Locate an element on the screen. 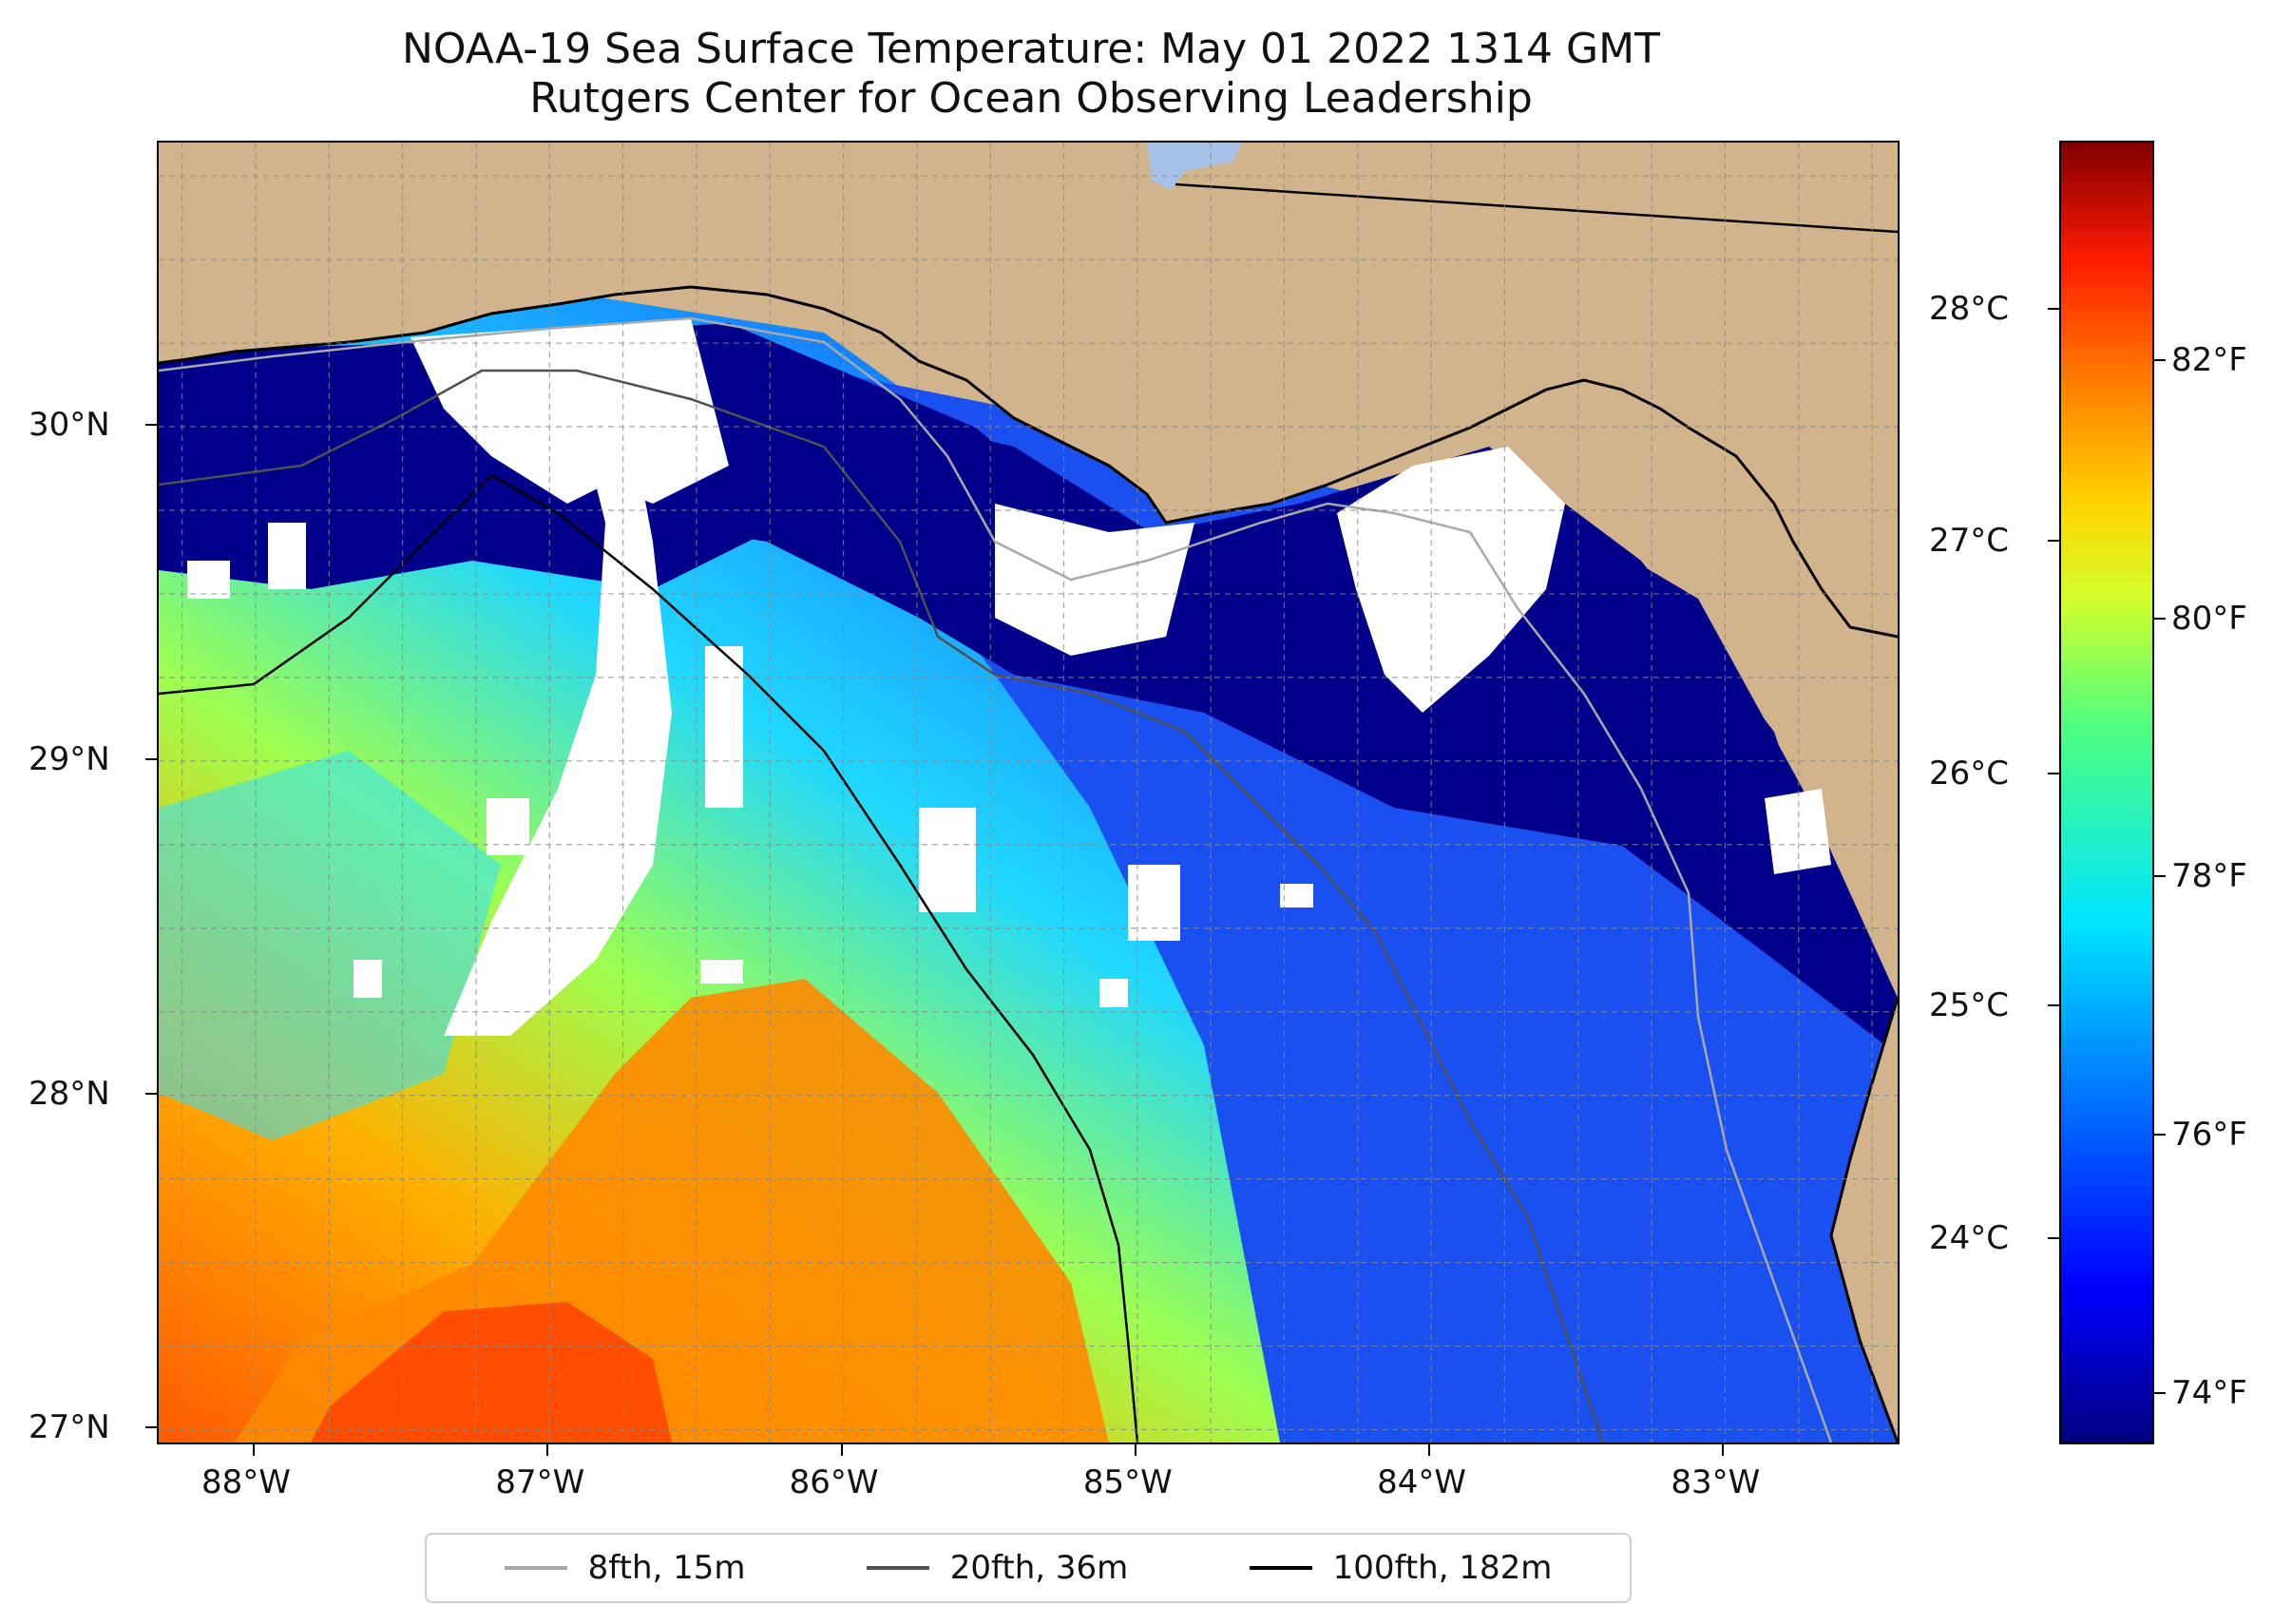 This screenshot has width=2292, height=1624. fahrenheit-tick-label: 74°F is located at coordinates (2209, 1392).